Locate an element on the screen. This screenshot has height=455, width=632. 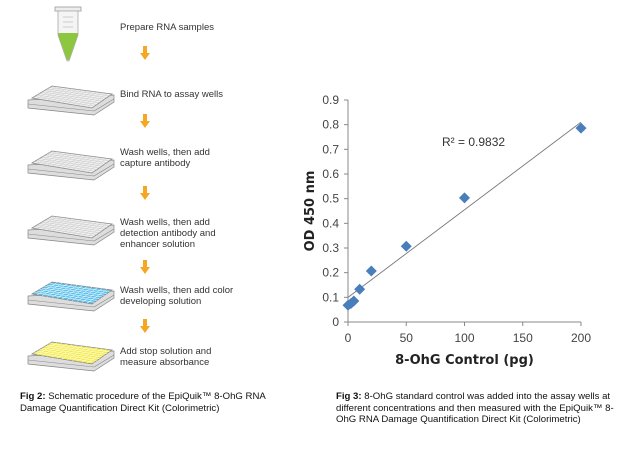
step-line: enhancer solution is located at coordinates (157, 244).